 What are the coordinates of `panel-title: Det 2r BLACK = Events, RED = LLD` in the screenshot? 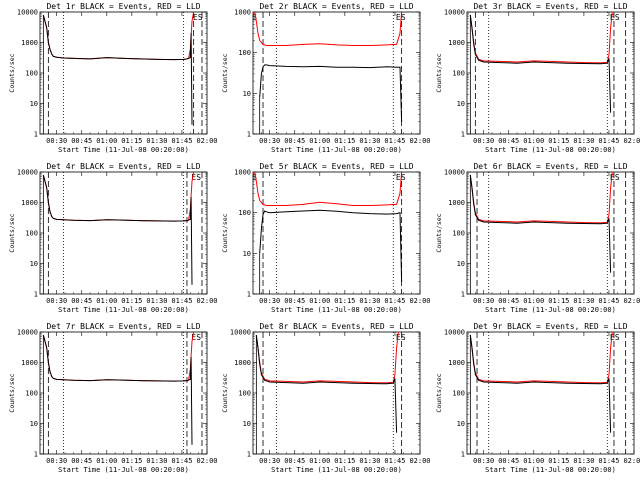 It's located at (336, 6).